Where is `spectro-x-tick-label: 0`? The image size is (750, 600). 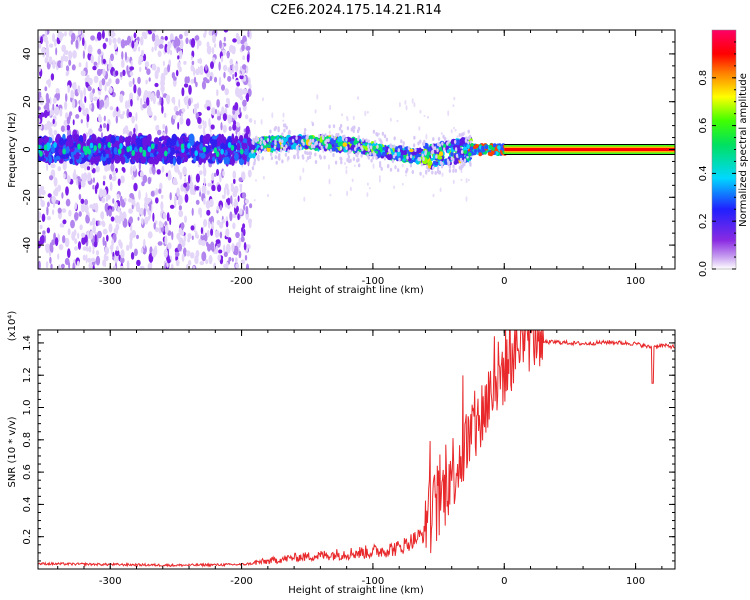 spectro-x-tick-label: 0 is located at coordinates (504, 281).